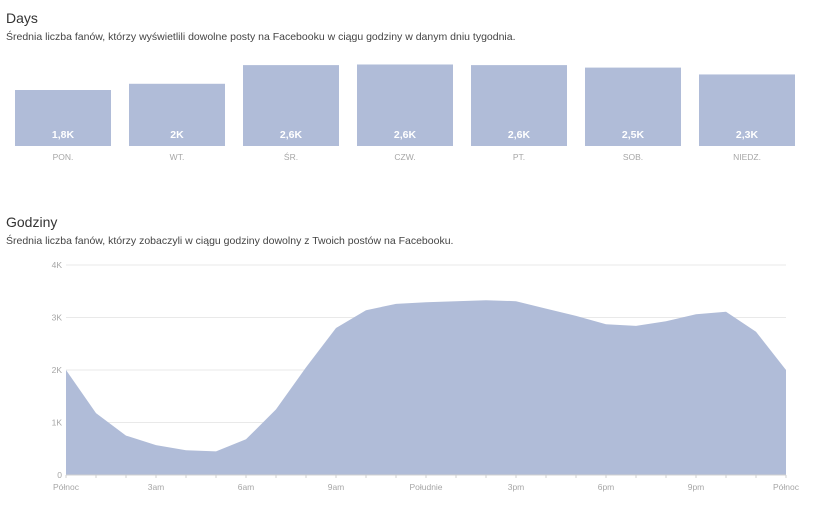 The width and height of the screenshot is (816, 517). Describe the element at coordinates (57, 423) in the screenshot. I see `y-tick-label: 1K` at that location.